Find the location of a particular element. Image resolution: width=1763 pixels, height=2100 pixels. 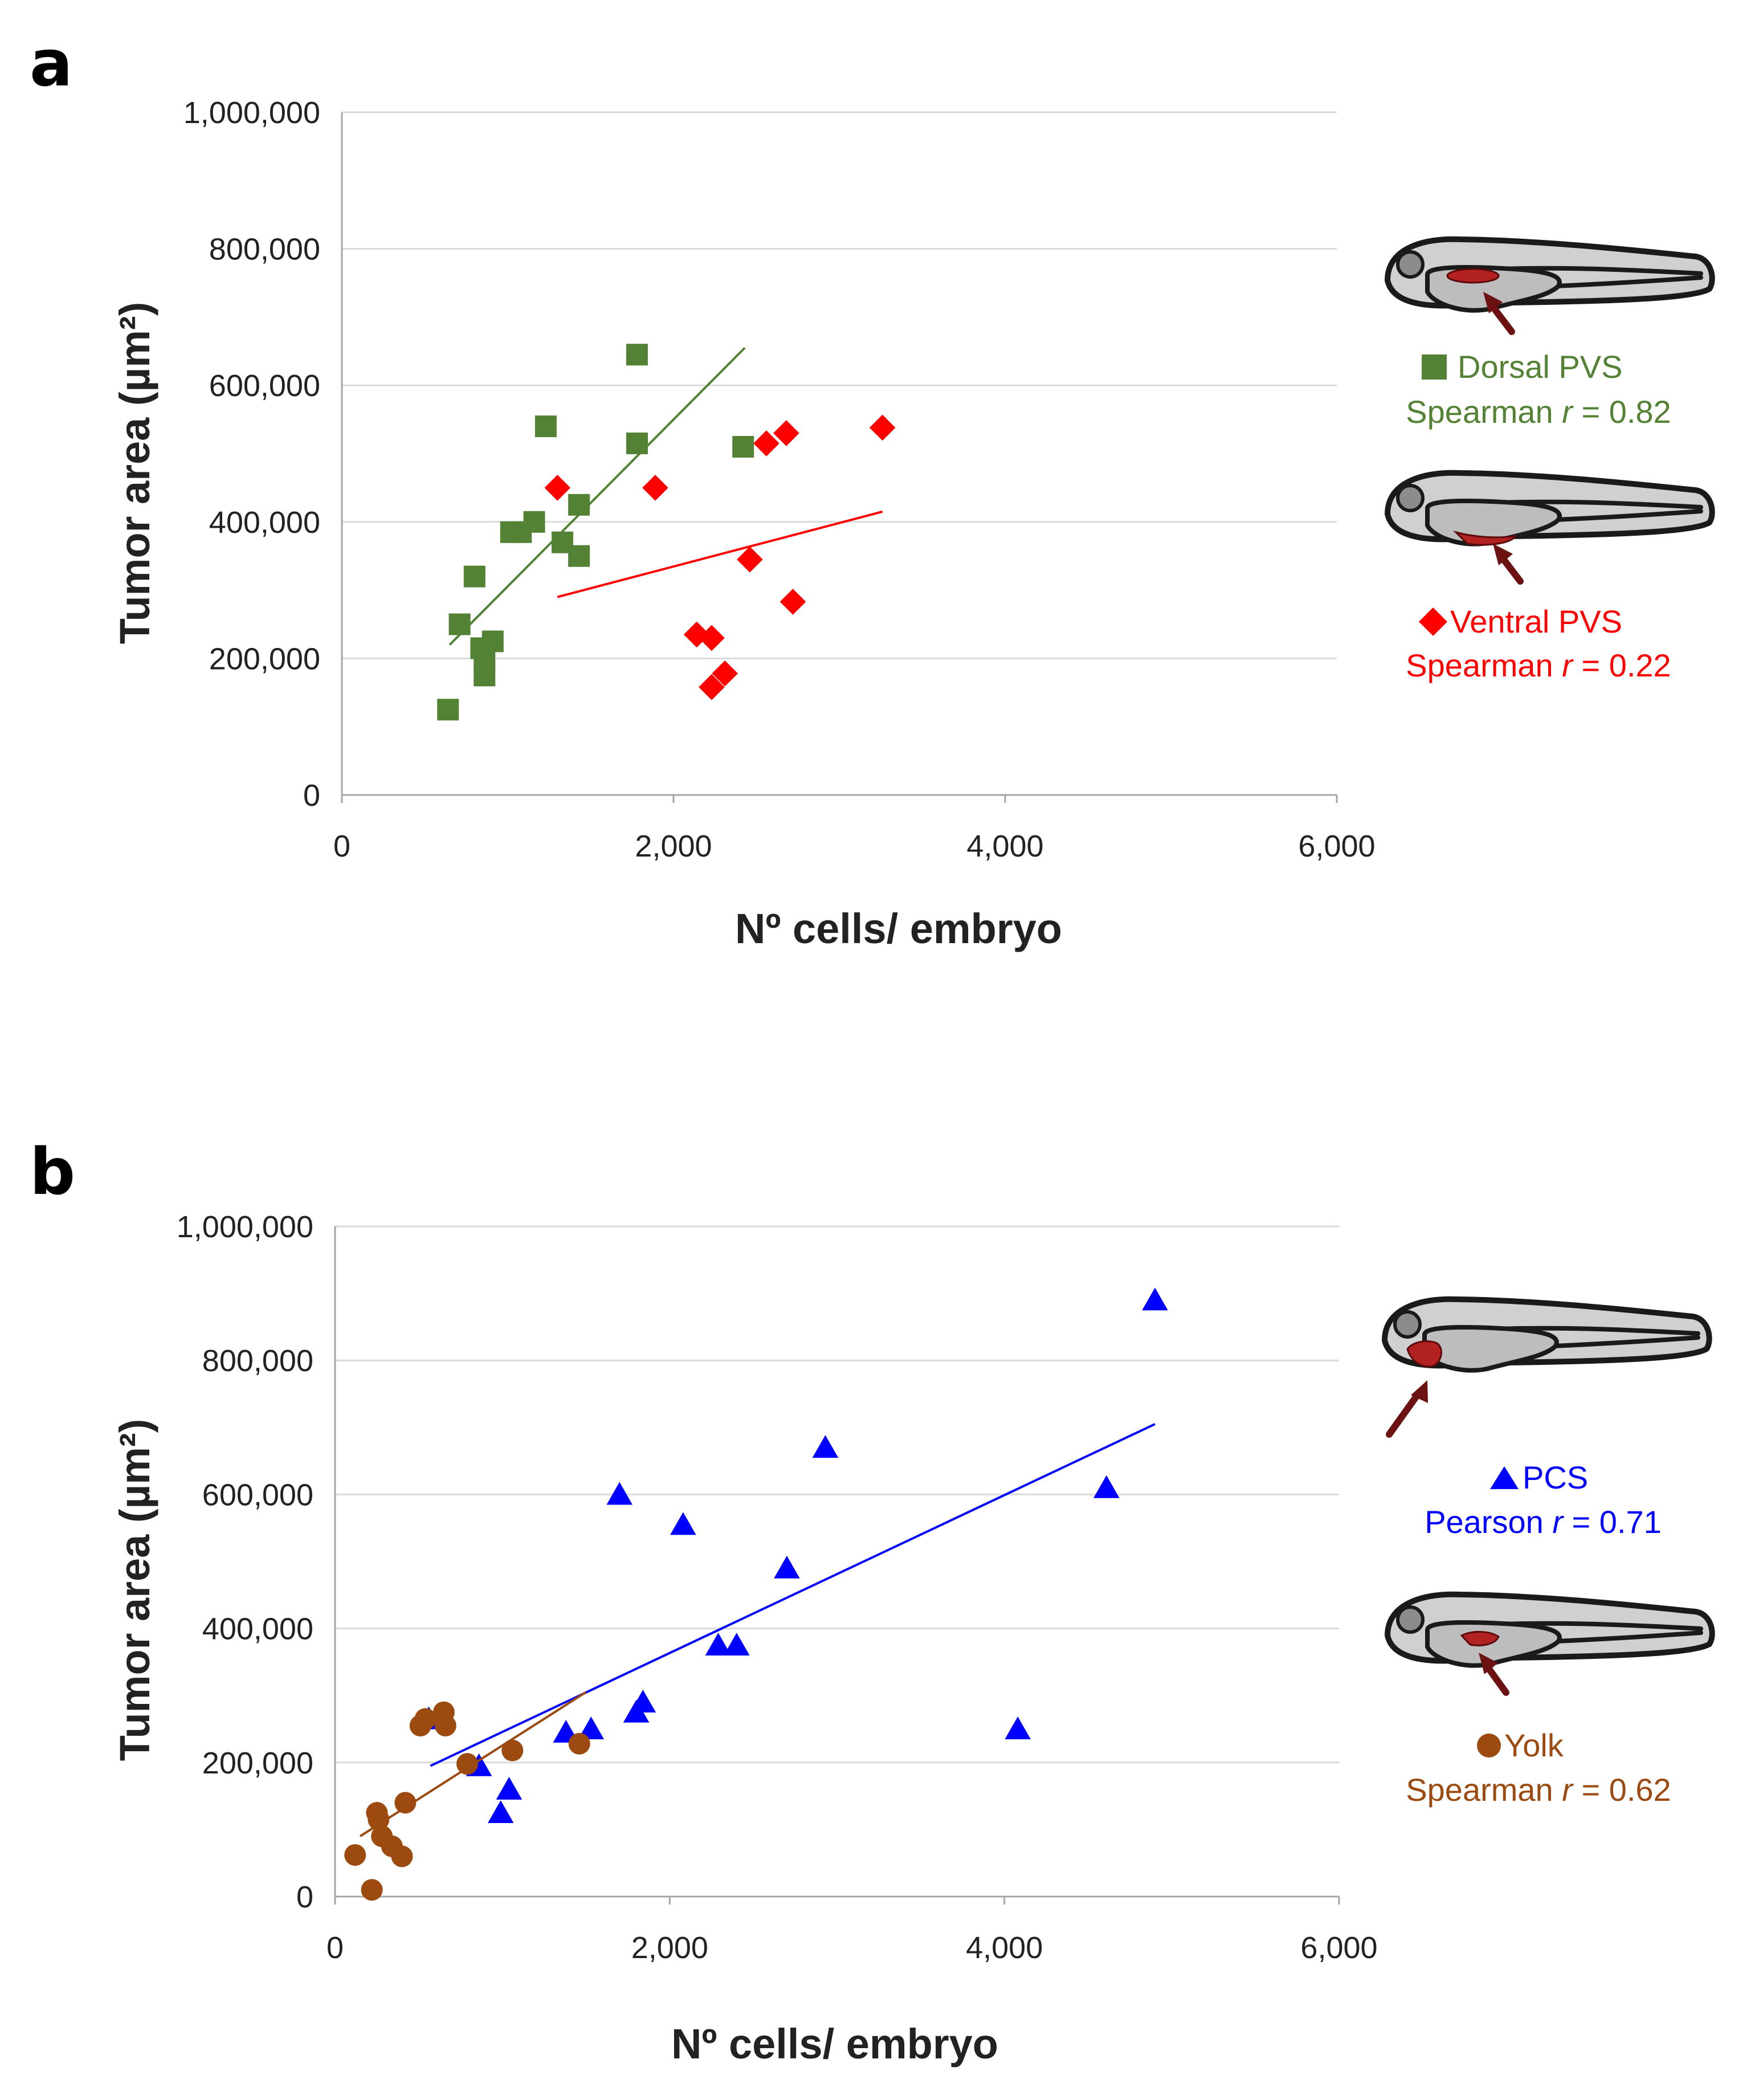

x-tick-label-b: 6,000 is located at coordinates (1338, 1948).